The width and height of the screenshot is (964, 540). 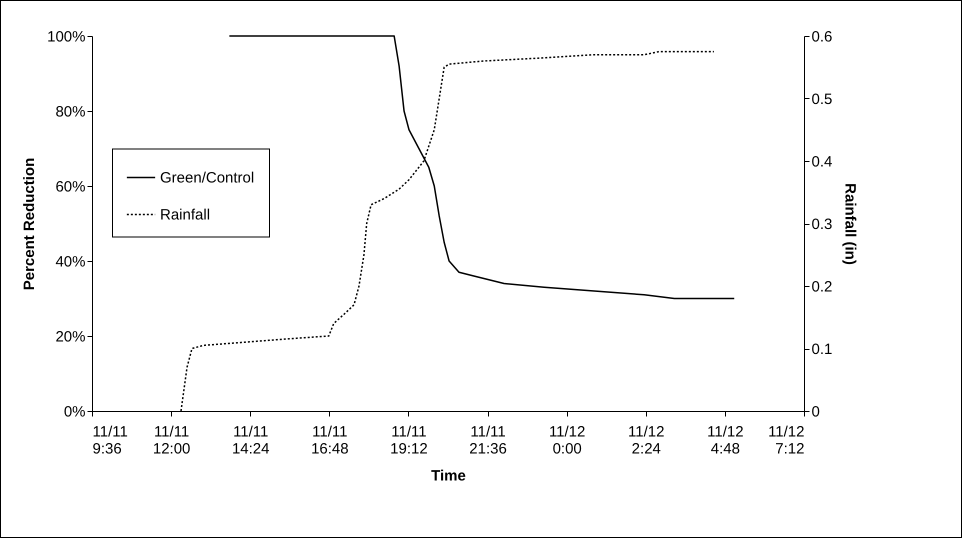 I want to click on y-tick-label: 40%, so click(x=70, y=262).